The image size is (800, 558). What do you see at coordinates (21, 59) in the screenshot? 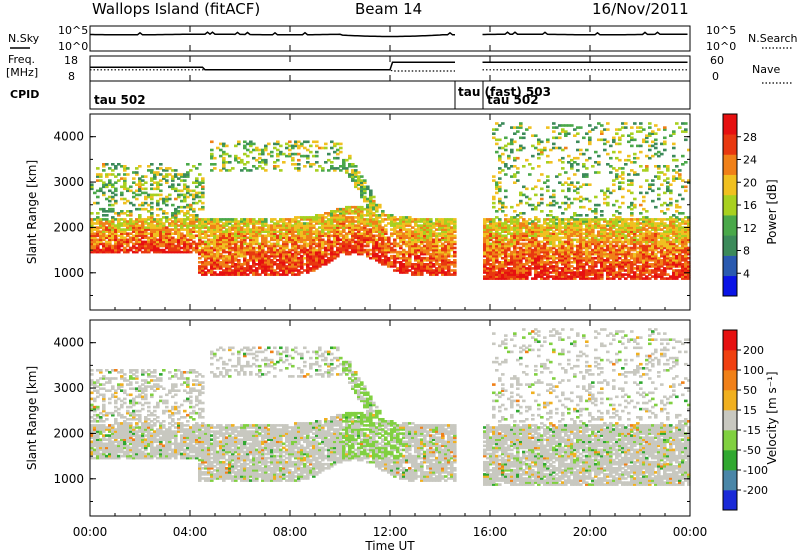
I see `freq-label-line1: Freq.` at bounding box center [21, 59].